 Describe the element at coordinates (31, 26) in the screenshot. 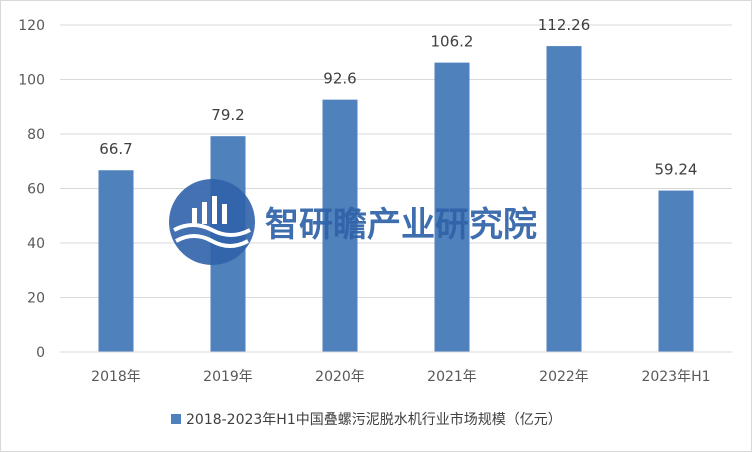

I see `y-tick-label: 120` at that location.